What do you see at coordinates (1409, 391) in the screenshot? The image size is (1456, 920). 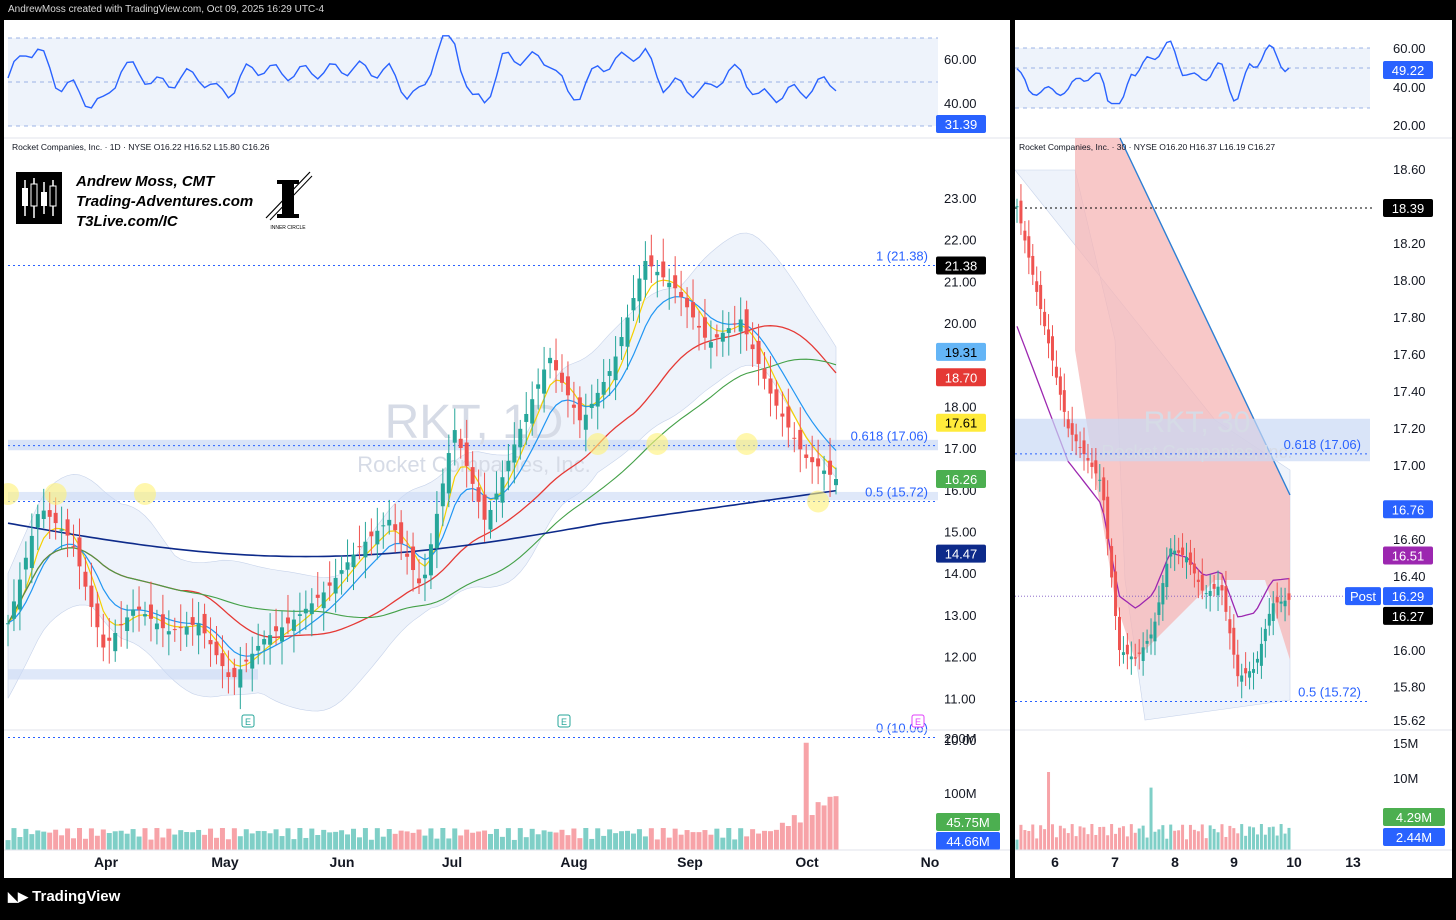 I see `price-tick-label-30m: 17.40` at bounding box center [1409, 391].